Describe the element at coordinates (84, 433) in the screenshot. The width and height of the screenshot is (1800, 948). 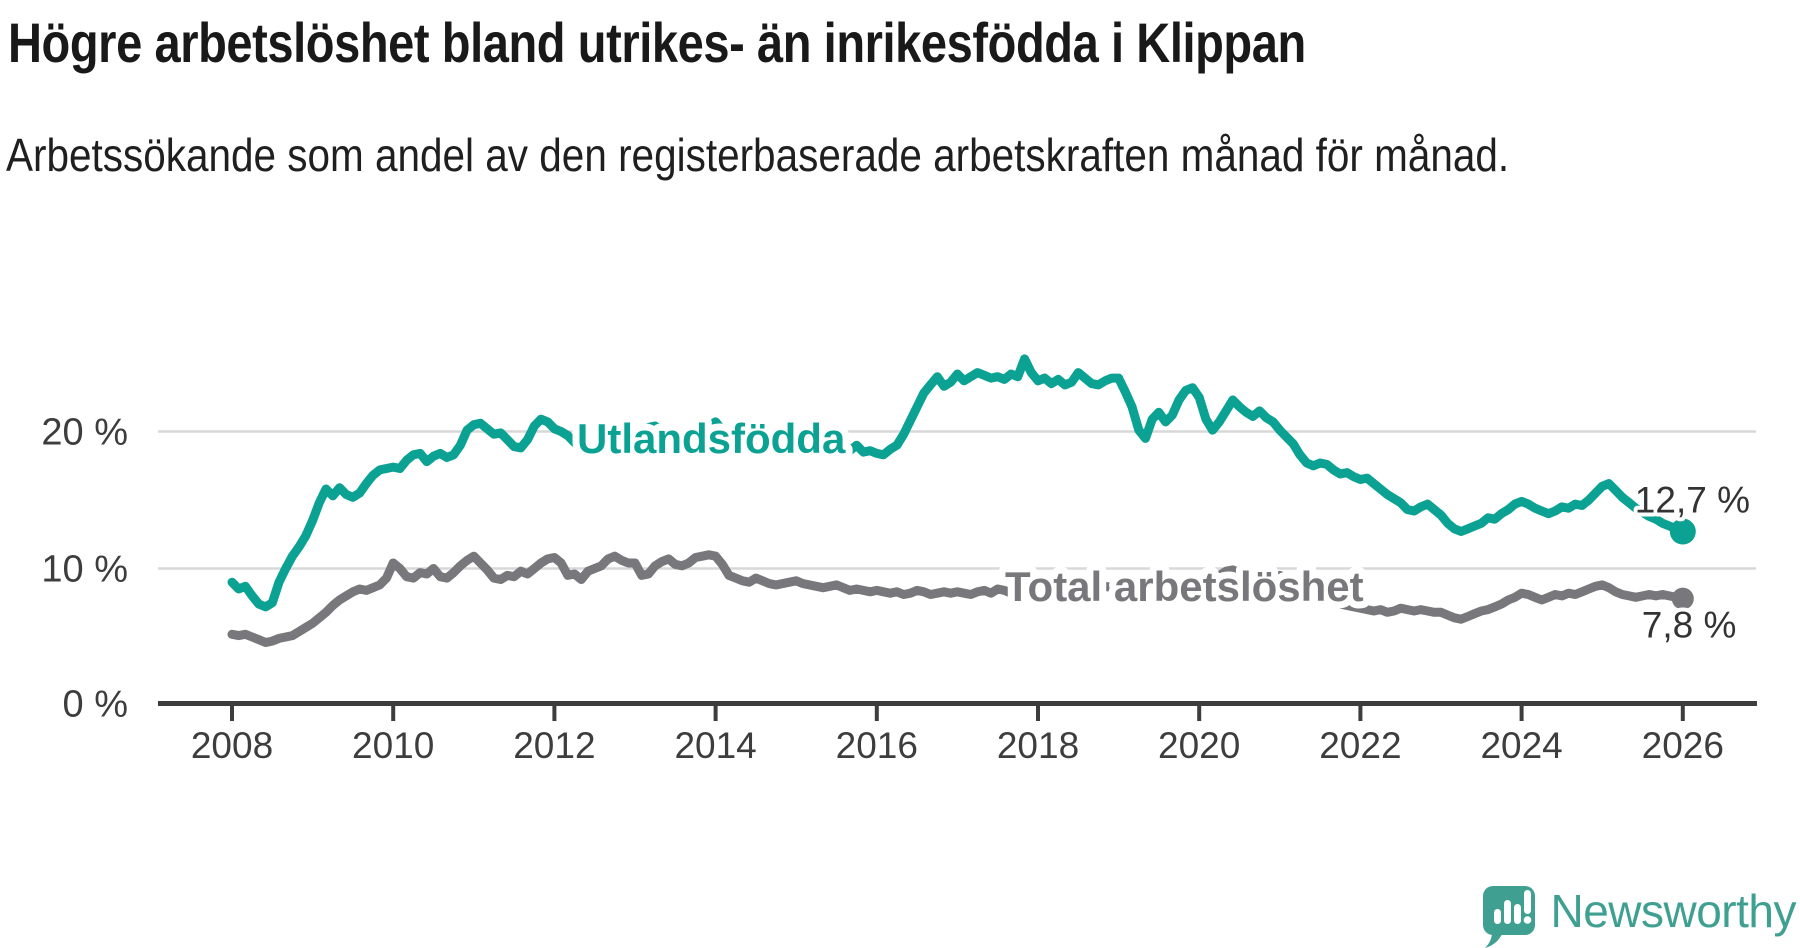
I see `y-tick-label-20: 20 %` at that location.